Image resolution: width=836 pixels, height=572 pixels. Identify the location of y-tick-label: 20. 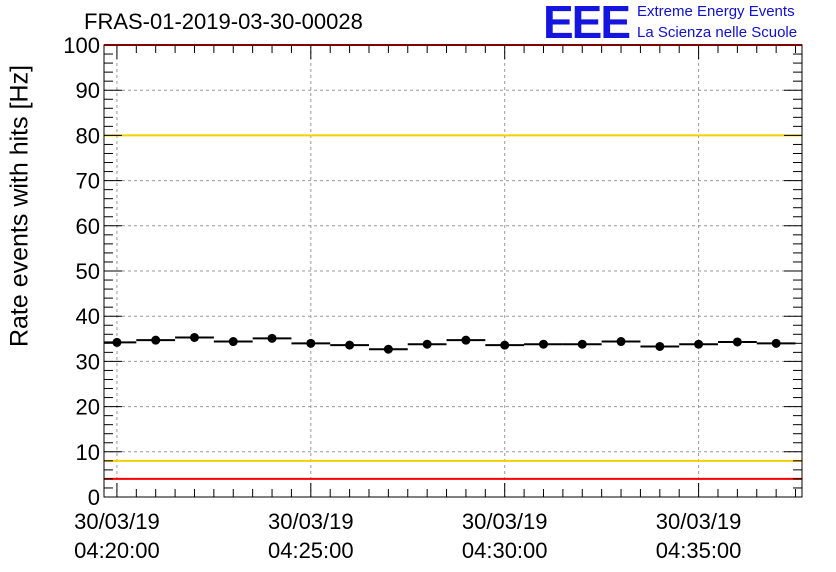
(88, 407).